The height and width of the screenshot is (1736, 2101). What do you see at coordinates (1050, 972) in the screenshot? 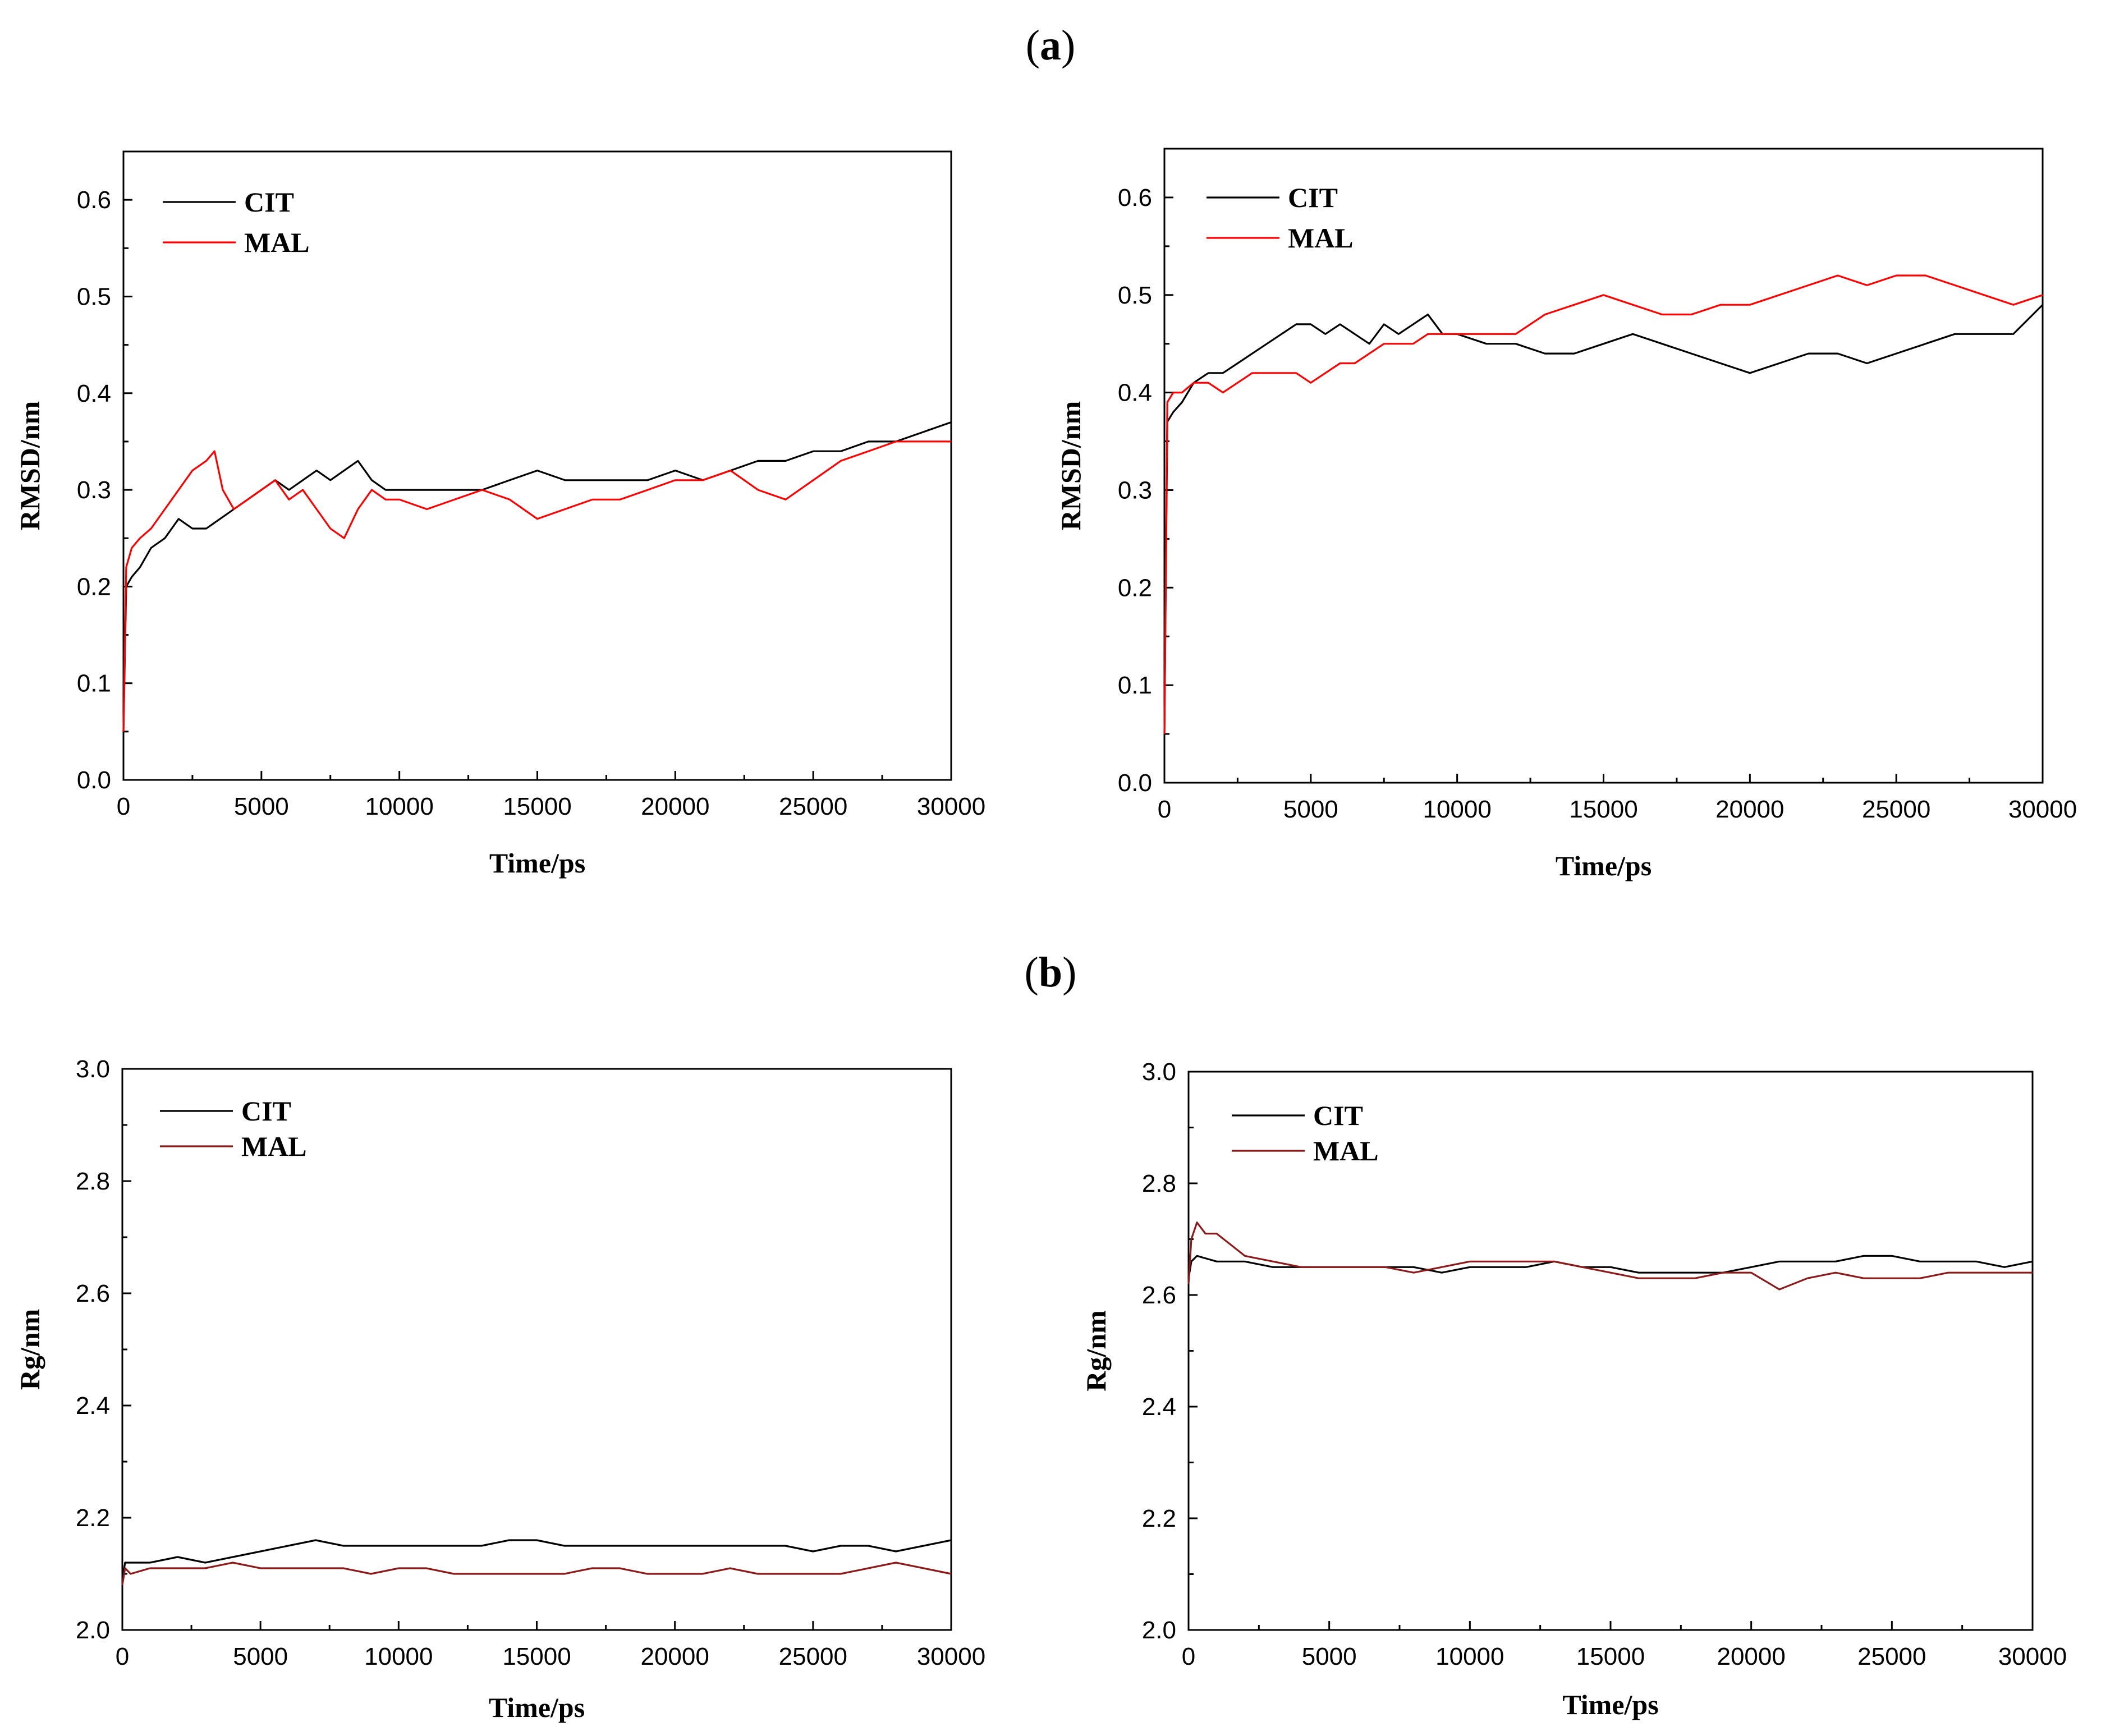
I see `panel-label-b: (b)` at bounding box center [1050, 972].